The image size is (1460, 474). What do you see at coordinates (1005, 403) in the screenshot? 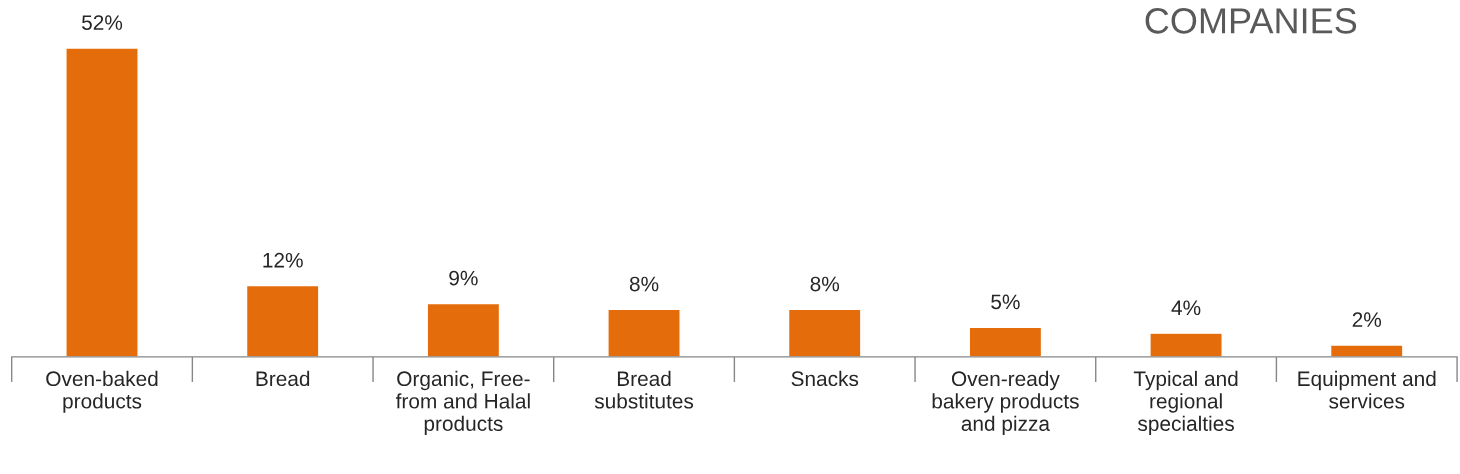
I see `x-tick-label: Oven-ready bakery products and pizza` at bounding box center [1005, 403].